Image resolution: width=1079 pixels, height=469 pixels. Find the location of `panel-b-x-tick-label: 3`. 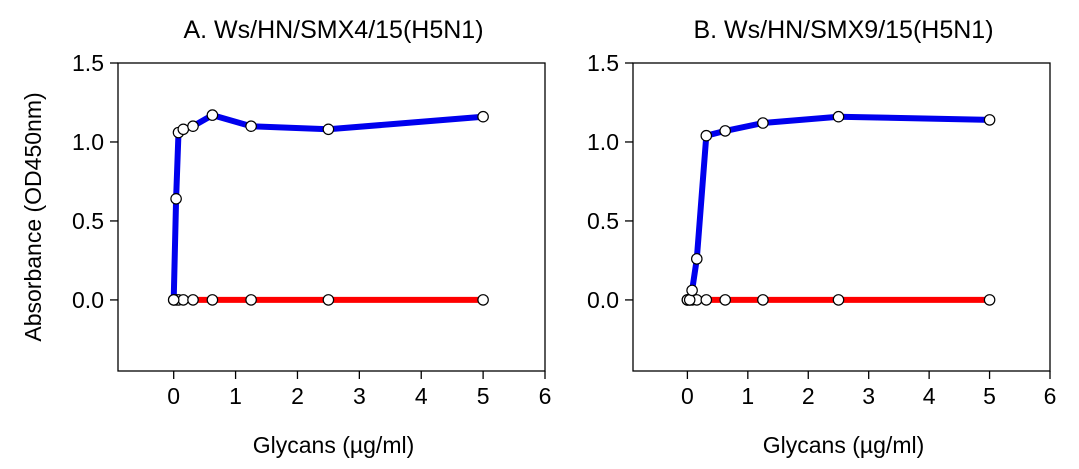

panel-b-x-tick-label: 3 is located at coordinates (868, 396).